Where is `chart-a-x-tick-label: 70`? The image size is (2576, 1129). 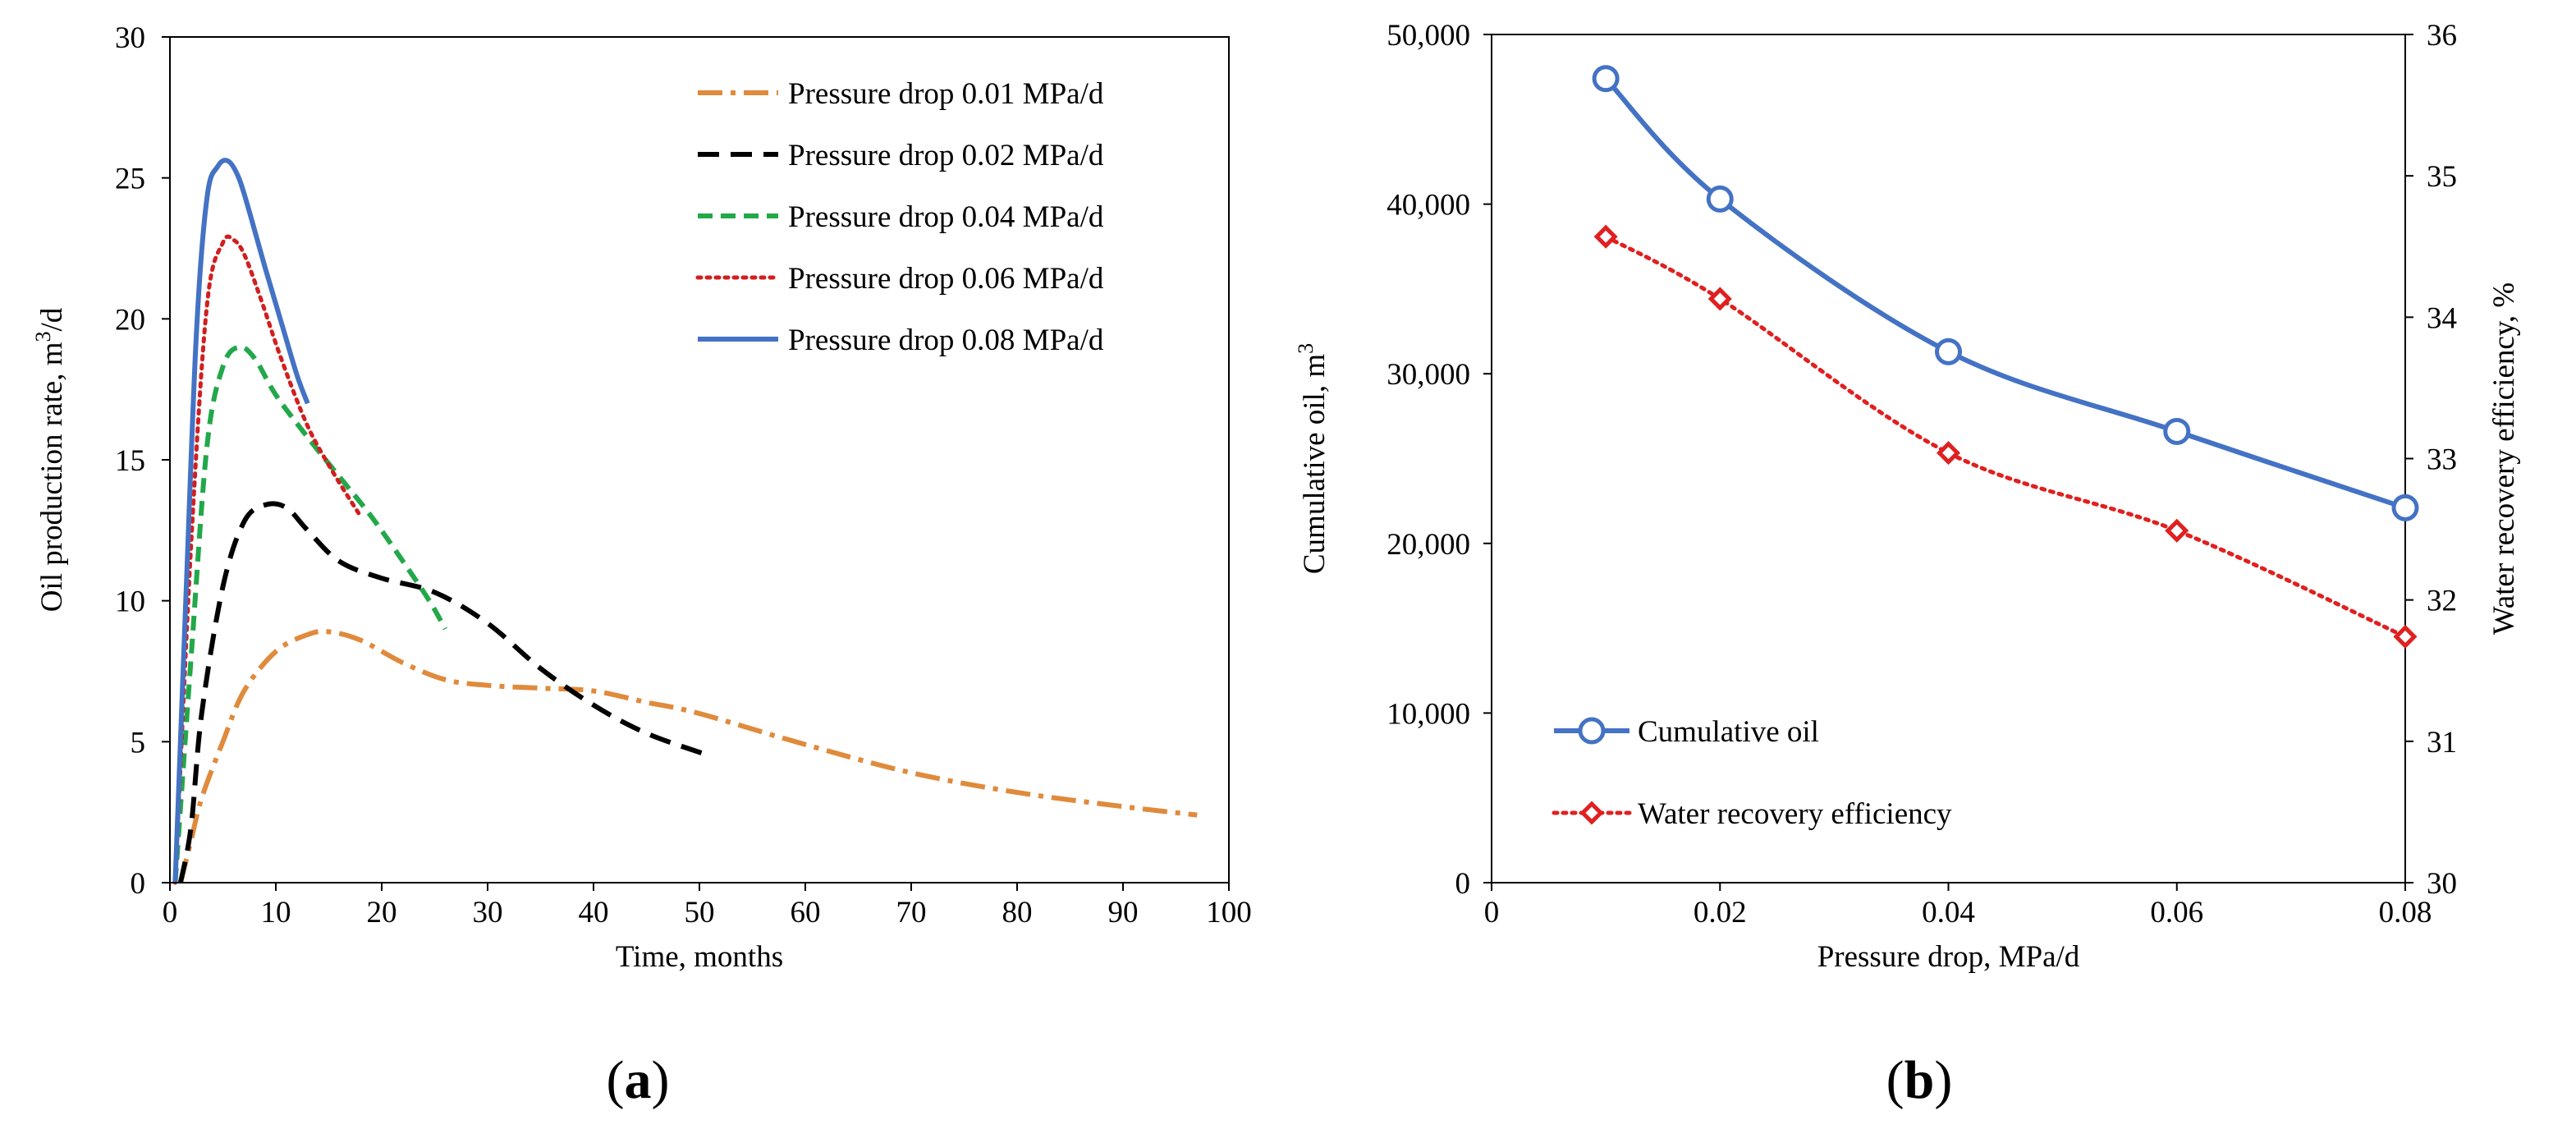 chart-a-x-tick-label: 70 is located at coordinates (912, 912).